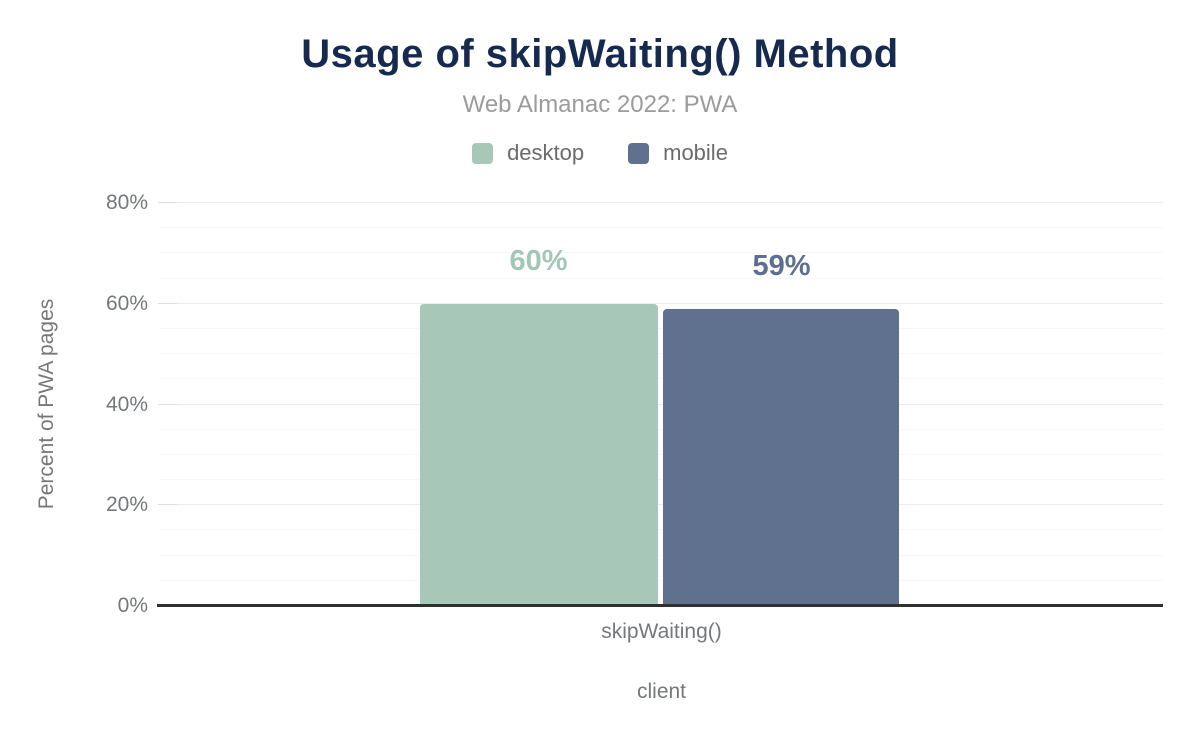  I want to click on legend-item-desktop: desktop, so click(528, 153).